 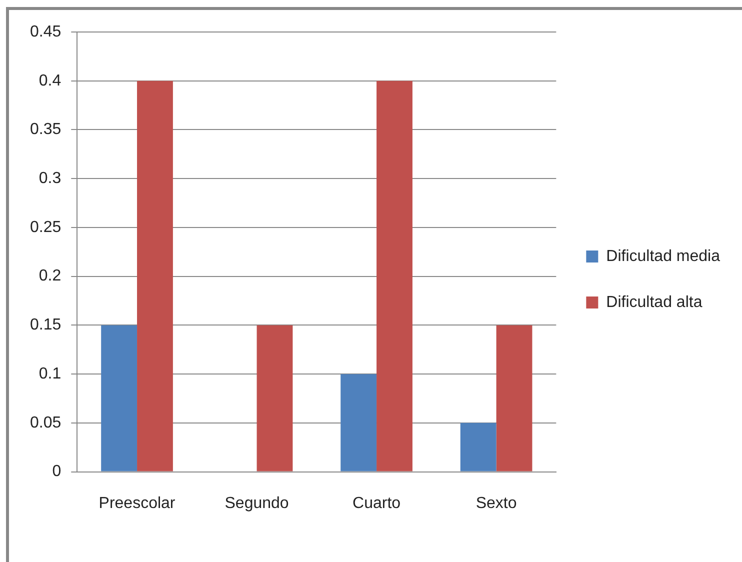 I want to click on y-tick-label: 0.3, so click(x=50, y=179).